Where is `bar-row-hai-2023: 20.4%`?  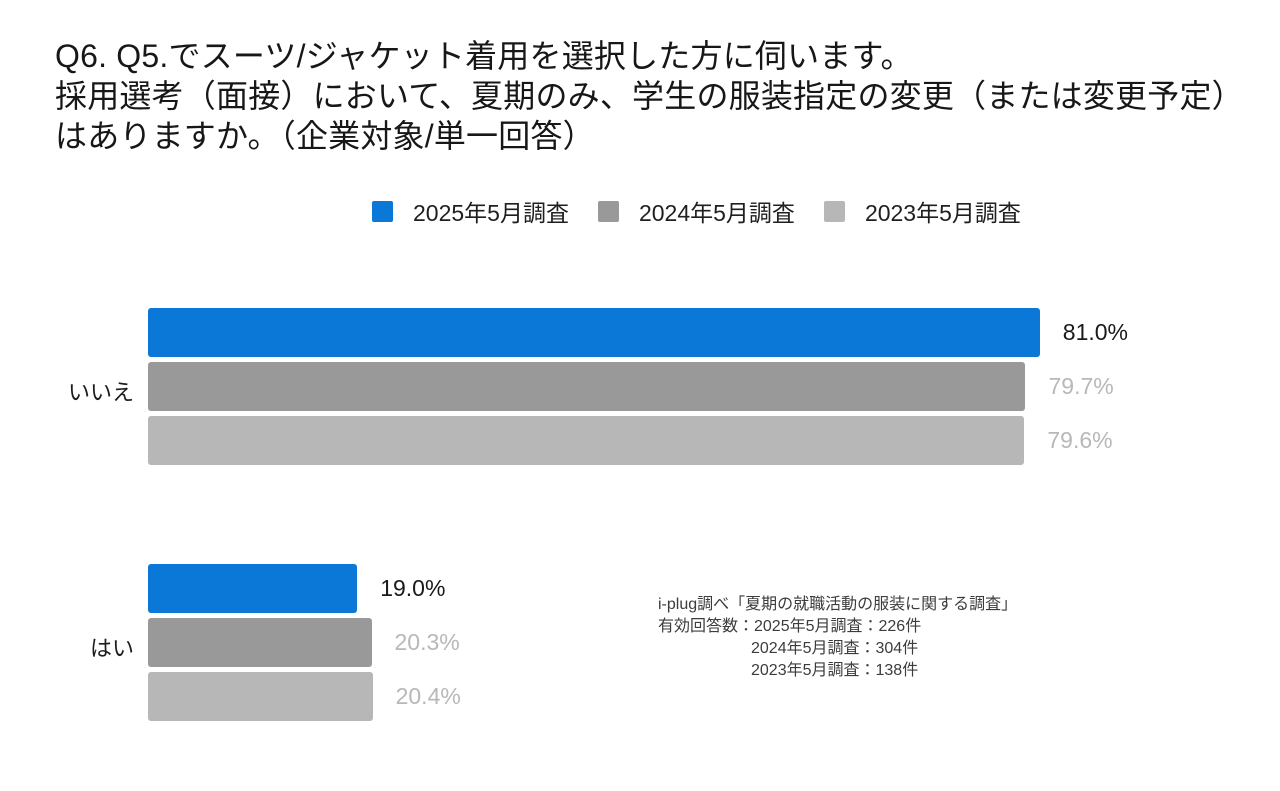
bar-row-hai-2023: 20.4% is located at coordinates (304, 696).